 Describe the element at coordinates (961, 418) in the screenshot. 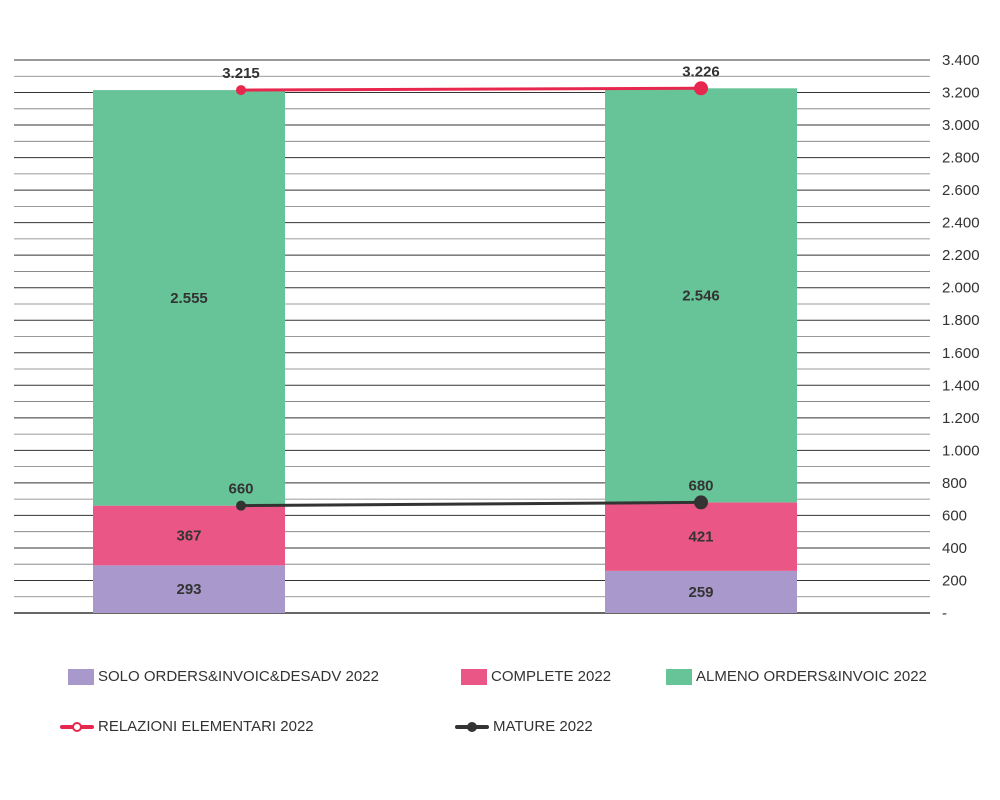

I see `y-tick-label: 1.200` at that location.